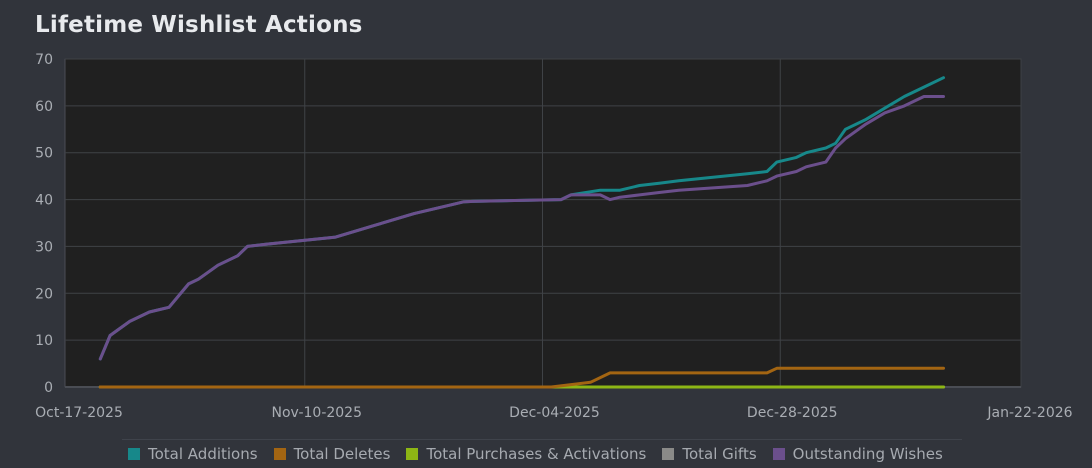 This screenshot has height=468, width=1092. I want to click on legend-item: Total Deletes, so click(329, 454).